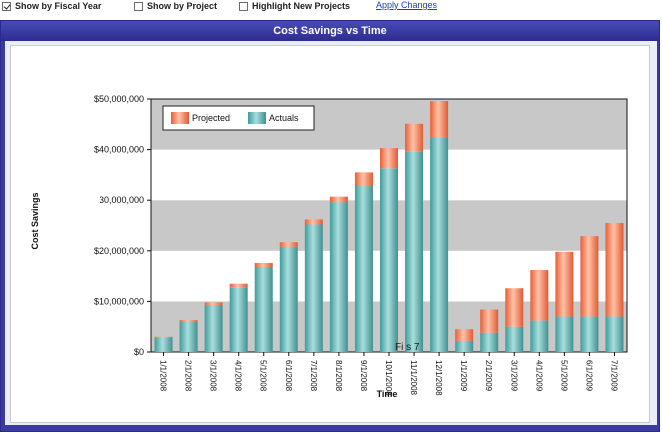 This screenshot has height=434, width=662. What do you see at coordinates (257, 118) in the screenshot?
I see `legend-swatch-actuals` at bounding box center [257, 118].